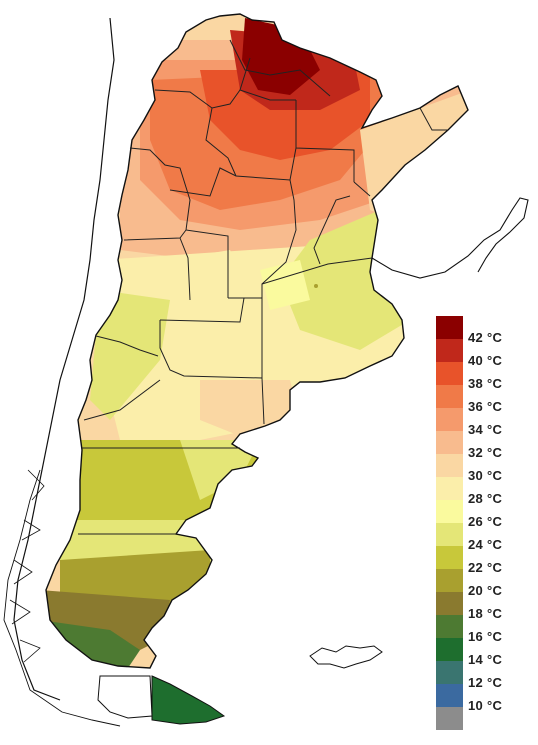 The image size is (538, 745). What do you see at coordinates (485, 360) in the screenshot?
I see `legend-label-40: 40 °C` at bounding box center [485, 360].